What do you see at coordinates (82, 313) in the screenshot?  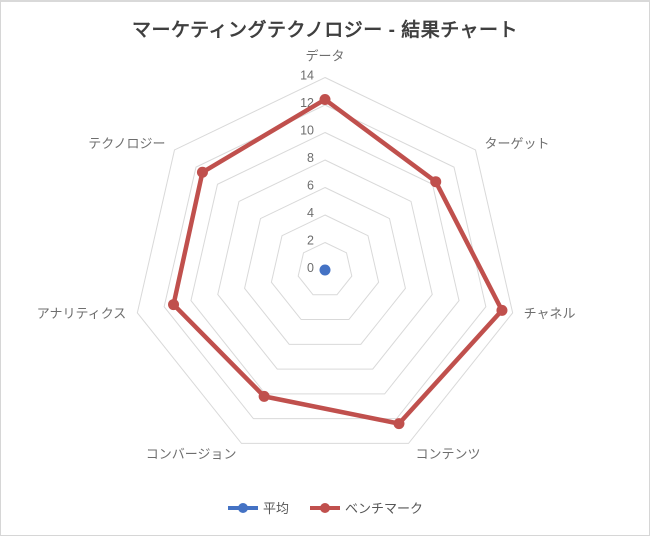 I see `axis-label-5: アナリティクス` at bounding box center [82, 313].